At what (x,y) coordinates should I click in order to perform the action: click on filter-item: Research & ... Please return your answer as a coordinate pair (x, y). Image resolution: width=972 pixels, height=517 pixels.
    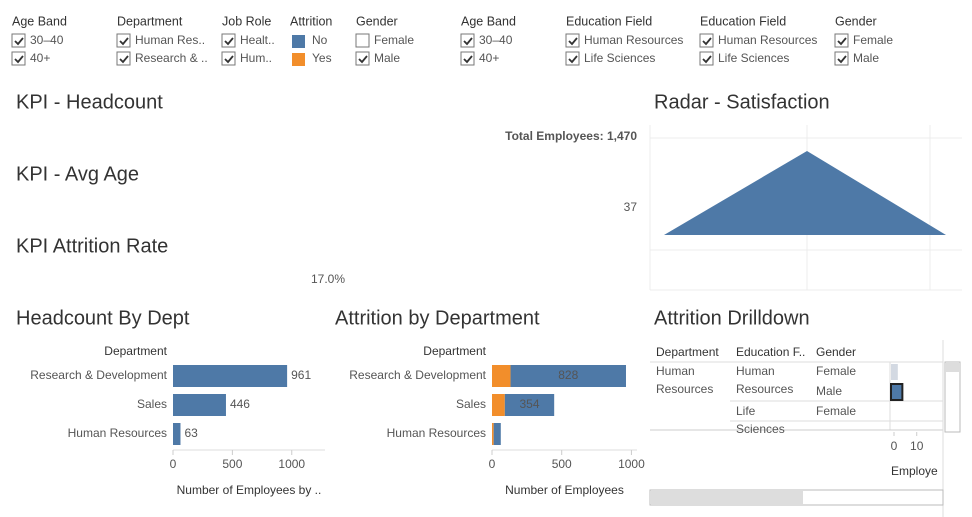
    Looking at the image, I should click on (171, 58).